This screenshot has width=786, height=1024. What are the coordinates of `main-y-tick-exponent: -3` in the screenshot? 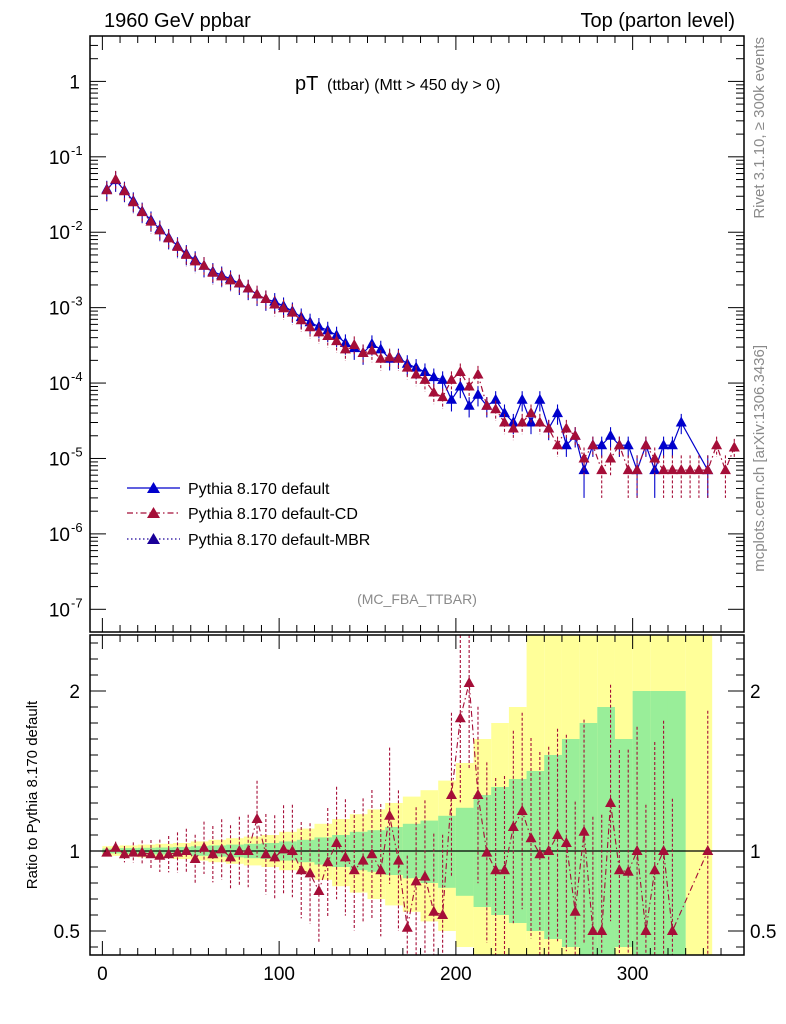 It's located at (77, 301).